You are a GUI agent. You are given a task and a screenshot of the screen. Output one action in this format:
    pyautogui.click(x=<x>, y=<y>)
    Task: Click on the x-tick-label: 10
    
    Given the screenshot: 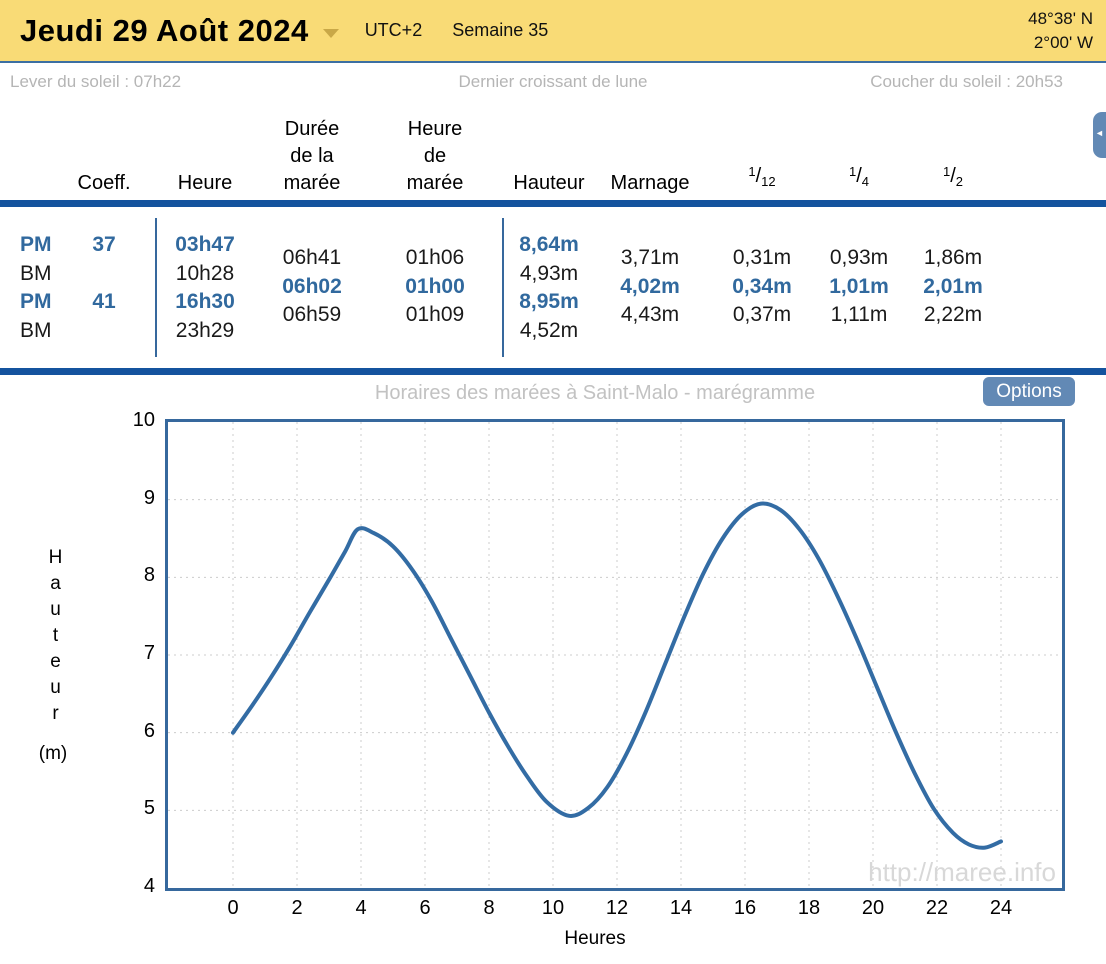 What is the action you would take?
    pyautogui.click(x=553, y=908)
    